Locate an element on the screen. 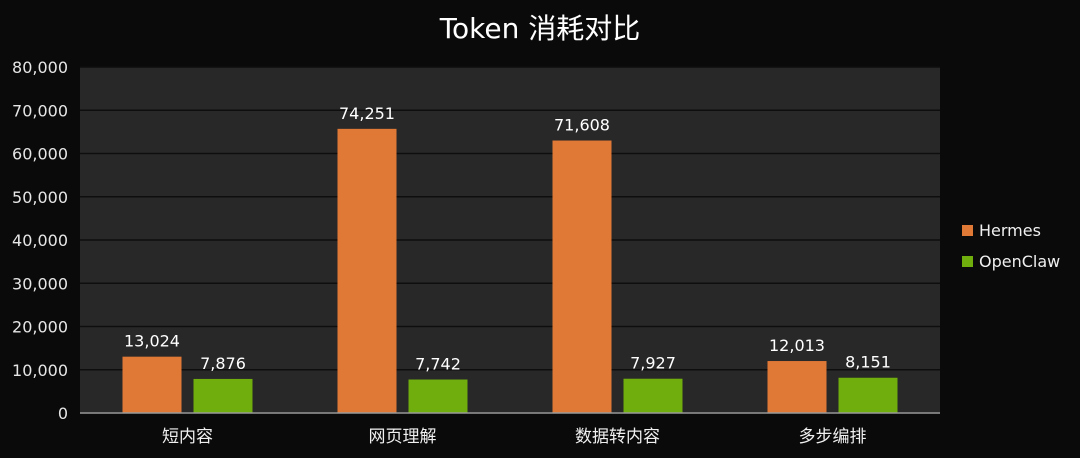 This screenshot has height=458, width=1080. x-tick-label: 网页理解 is located at coordinates (403, 437).